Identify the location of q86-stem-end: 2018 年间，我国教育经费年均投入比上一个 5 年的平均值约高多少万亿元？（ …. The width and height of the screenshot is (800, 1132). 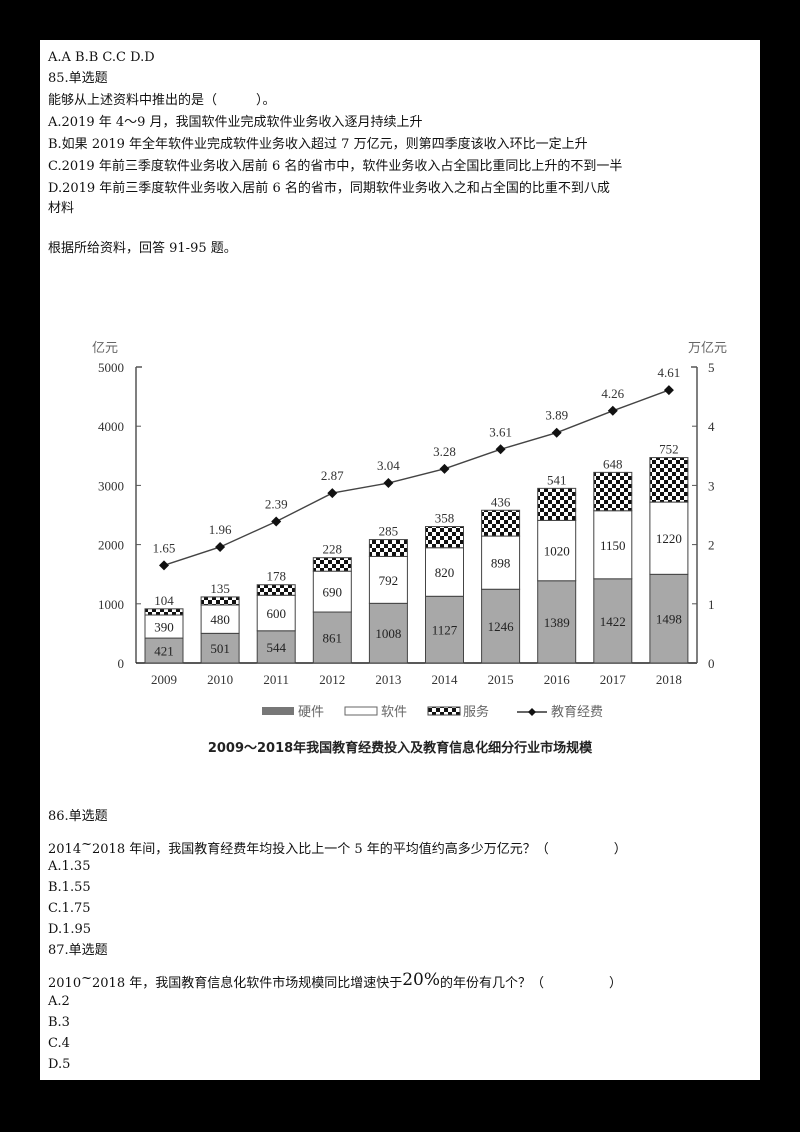
(359, 849).